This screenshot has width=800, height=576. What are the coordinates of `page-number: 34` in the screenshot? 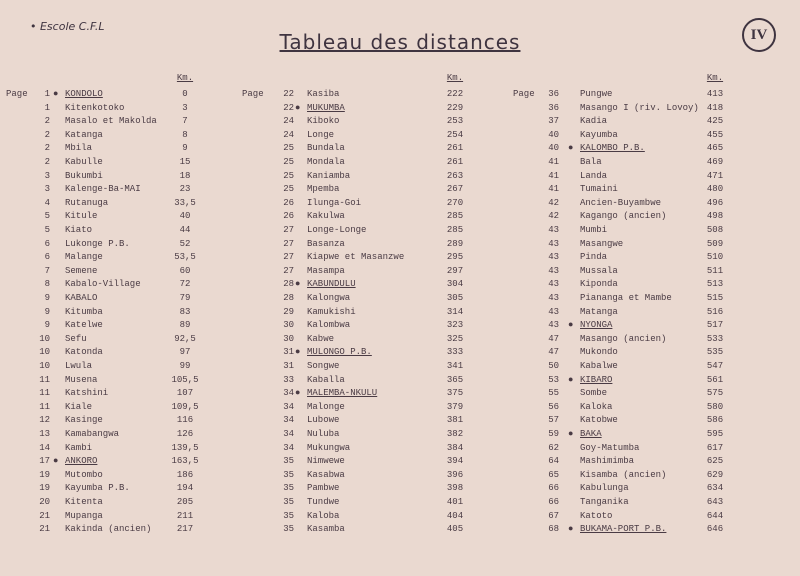 It's located at (288, 447).